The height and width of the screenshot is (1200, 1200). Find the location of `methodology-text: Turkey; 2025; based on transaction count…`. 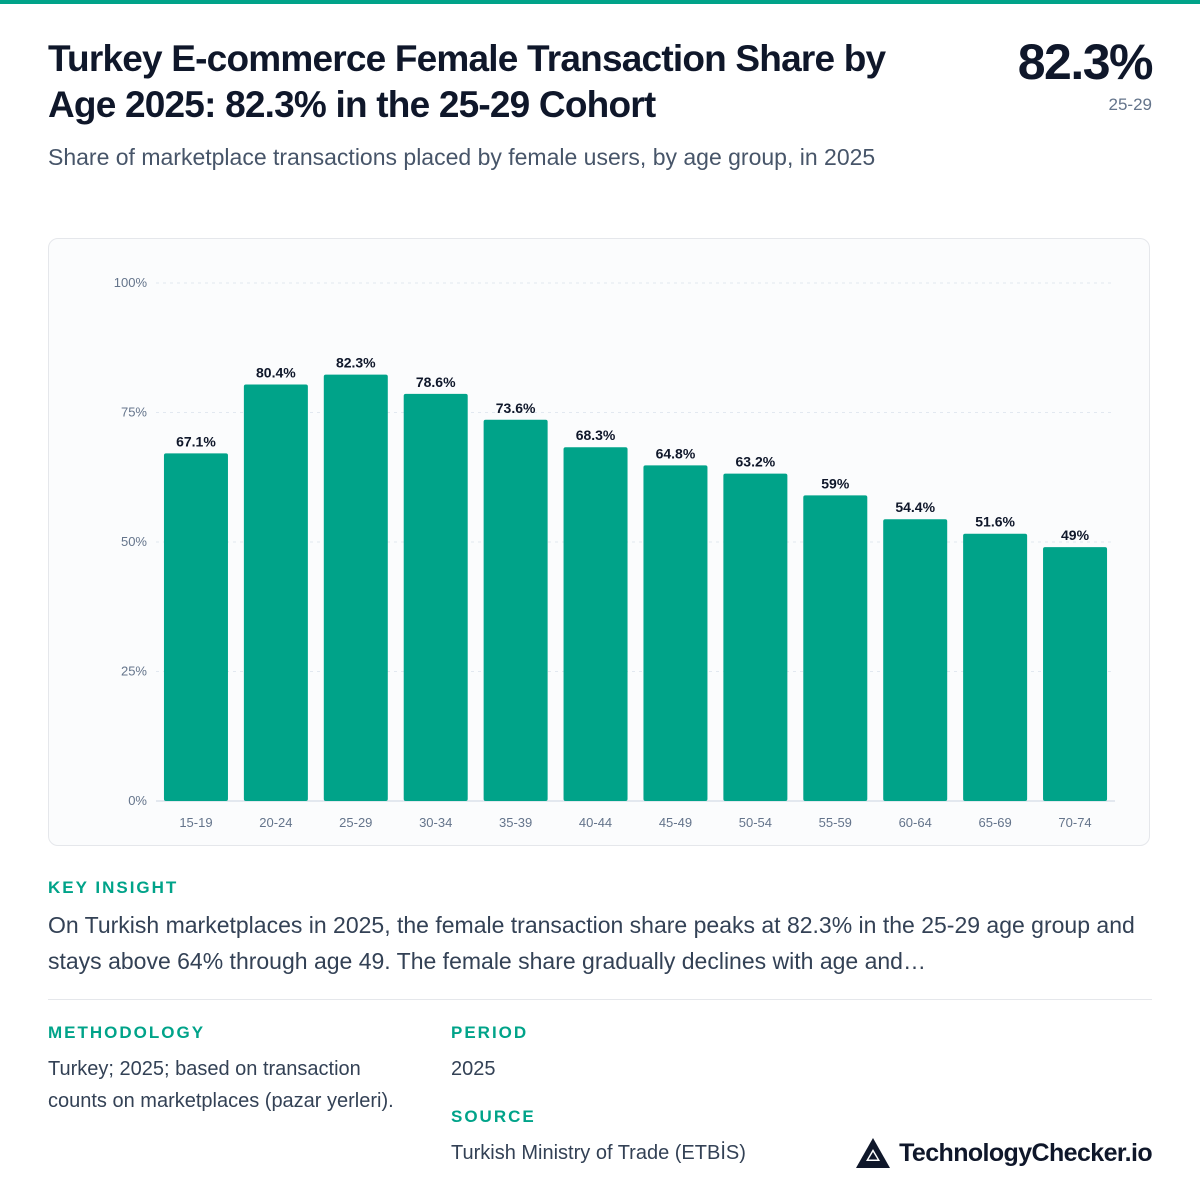

methodology-text: Turkey; 2025; based on transaction count… is located at coordinates (221, 1085).